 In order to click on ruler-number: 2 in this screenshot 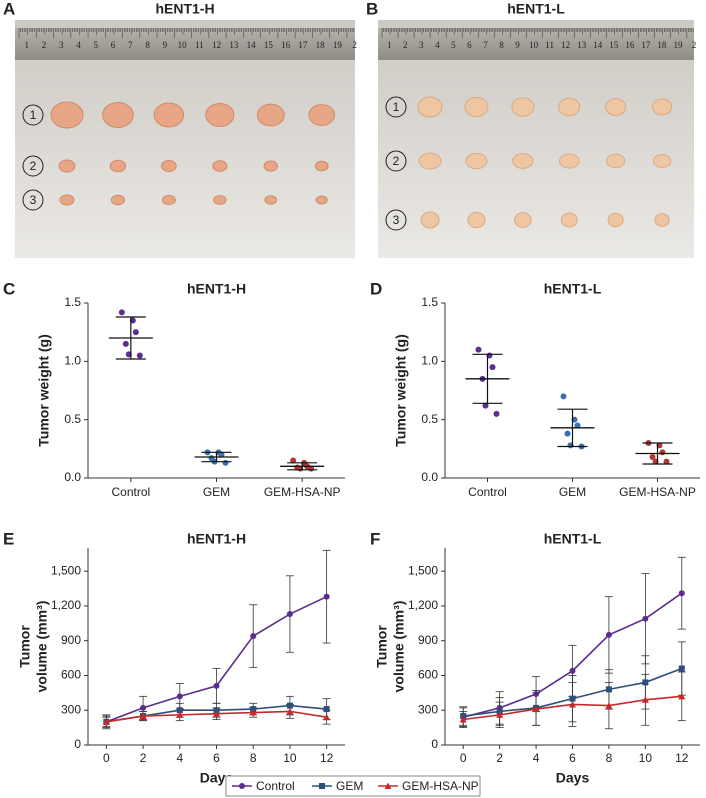, I will do `click(44, 45)`.